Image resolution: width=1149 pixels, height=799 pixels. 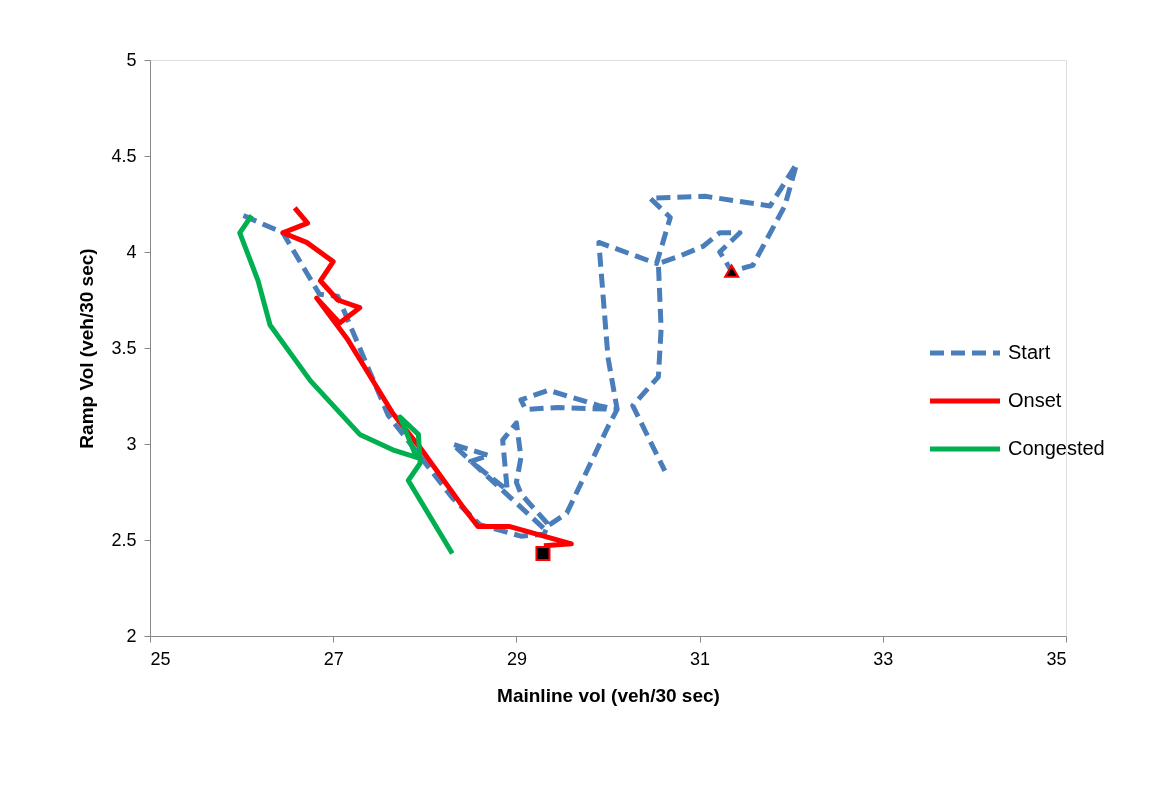 I want to click on y-tick-label: 4.5, so click(x=124, y=155).